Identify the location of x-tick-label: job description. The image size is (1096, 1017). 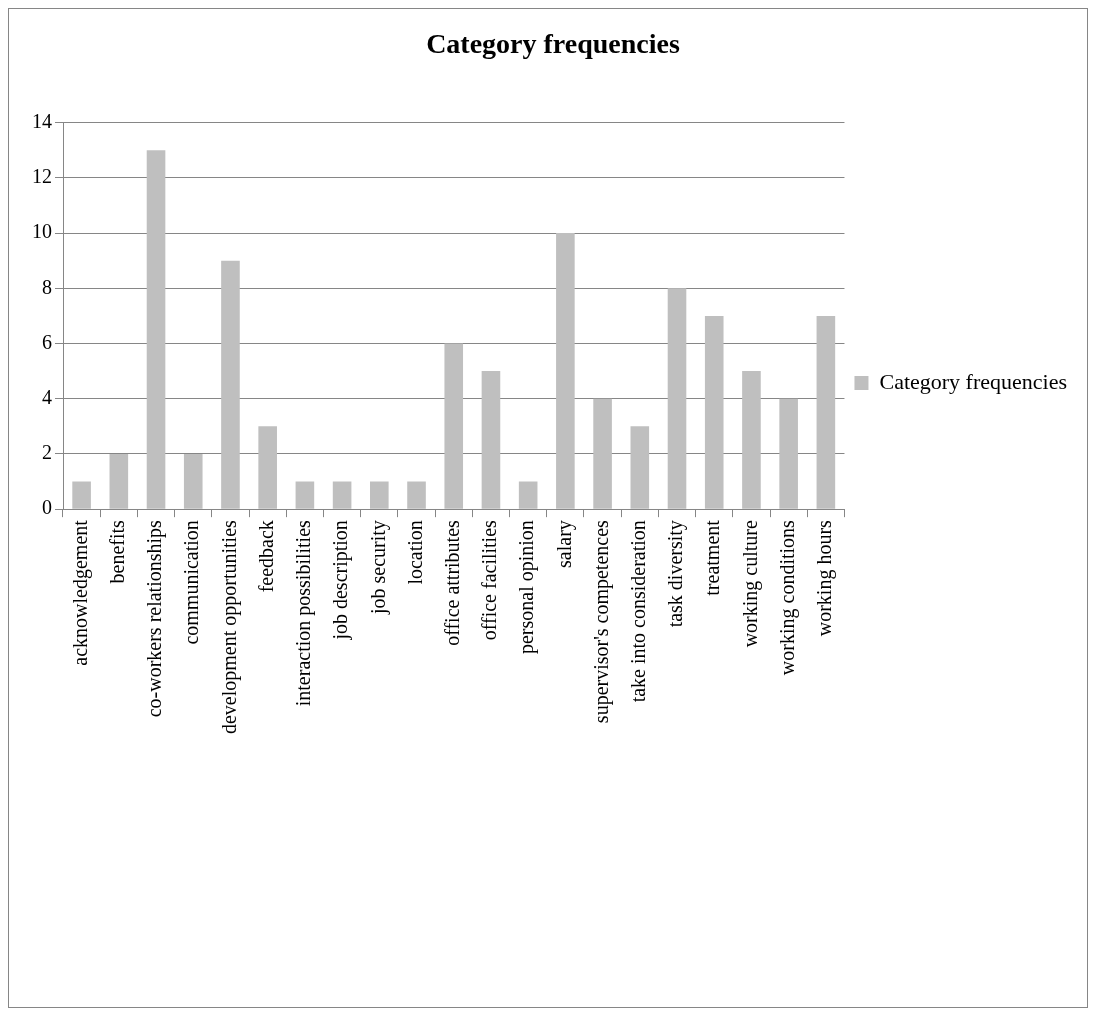
(341, 580).